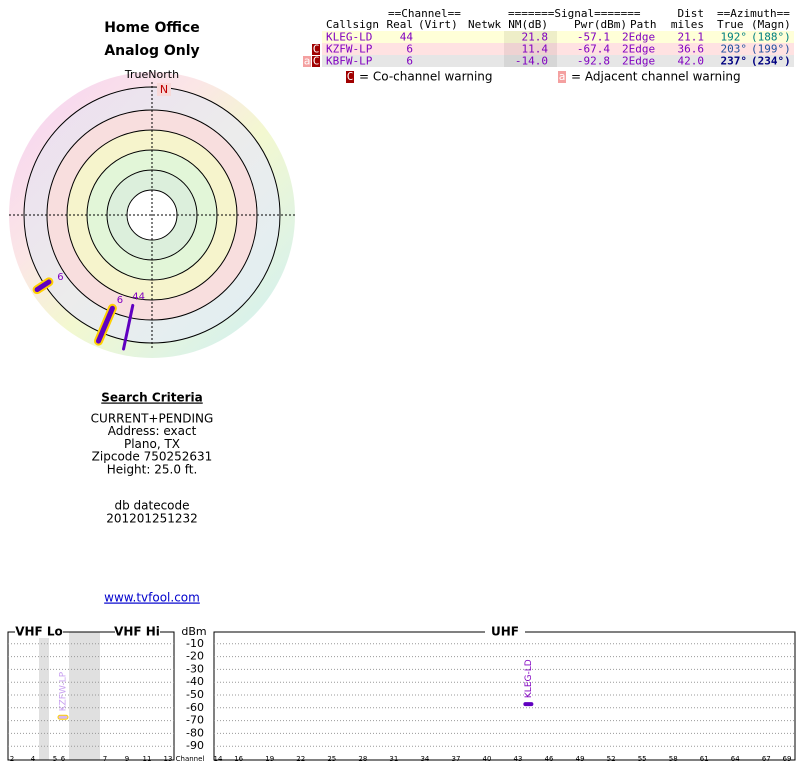 The image size is (800, 772). What do you see at coordinates (152, 469) in the screenshot?
I see `search-line: Height: 25.0 ft.` at bounding box center [152, 469].